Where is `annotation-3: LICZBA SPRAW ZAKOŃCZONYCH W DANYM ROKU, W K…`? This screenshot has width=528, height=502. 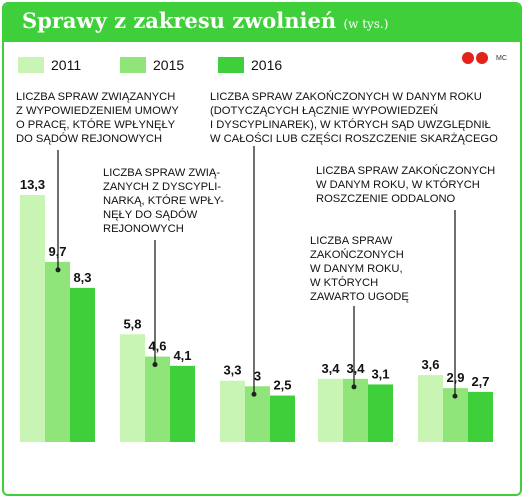 annotation-3: LICZBA SPRAW ZAKOŃCZONYCH W DANYM ROKU, W K… is located at coordinates (359, 269).